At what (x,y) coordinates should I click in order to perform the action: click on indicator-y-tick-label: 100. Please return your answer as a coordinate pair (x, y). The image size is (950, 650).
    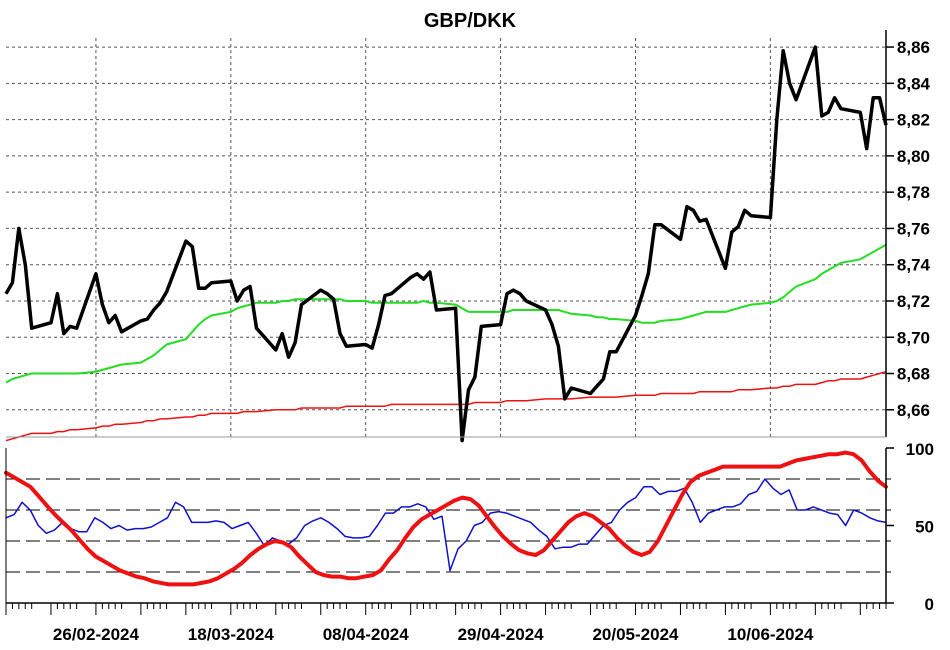
    Looking at the image, I should click on (920, 449).